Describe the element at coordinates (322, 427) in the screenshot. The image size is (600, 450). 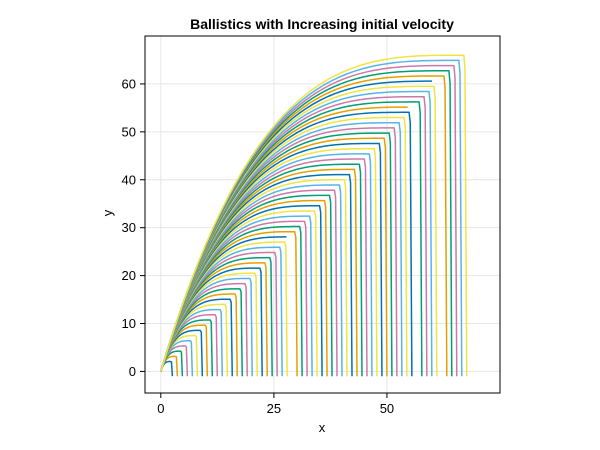
I see `x-axis-label: x` at that location.